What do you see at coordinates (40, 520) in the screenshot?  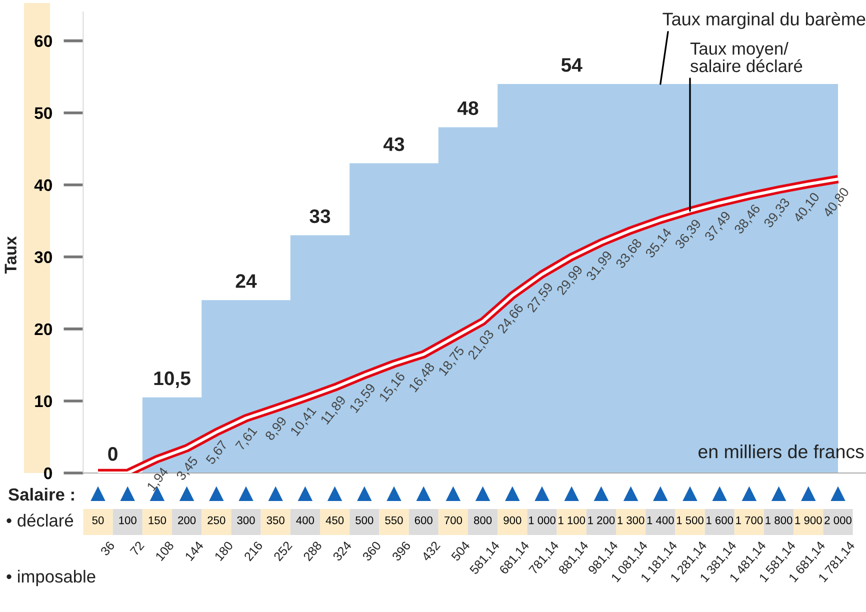 I see `text: • déclaré` at bounding box center [40, 520].